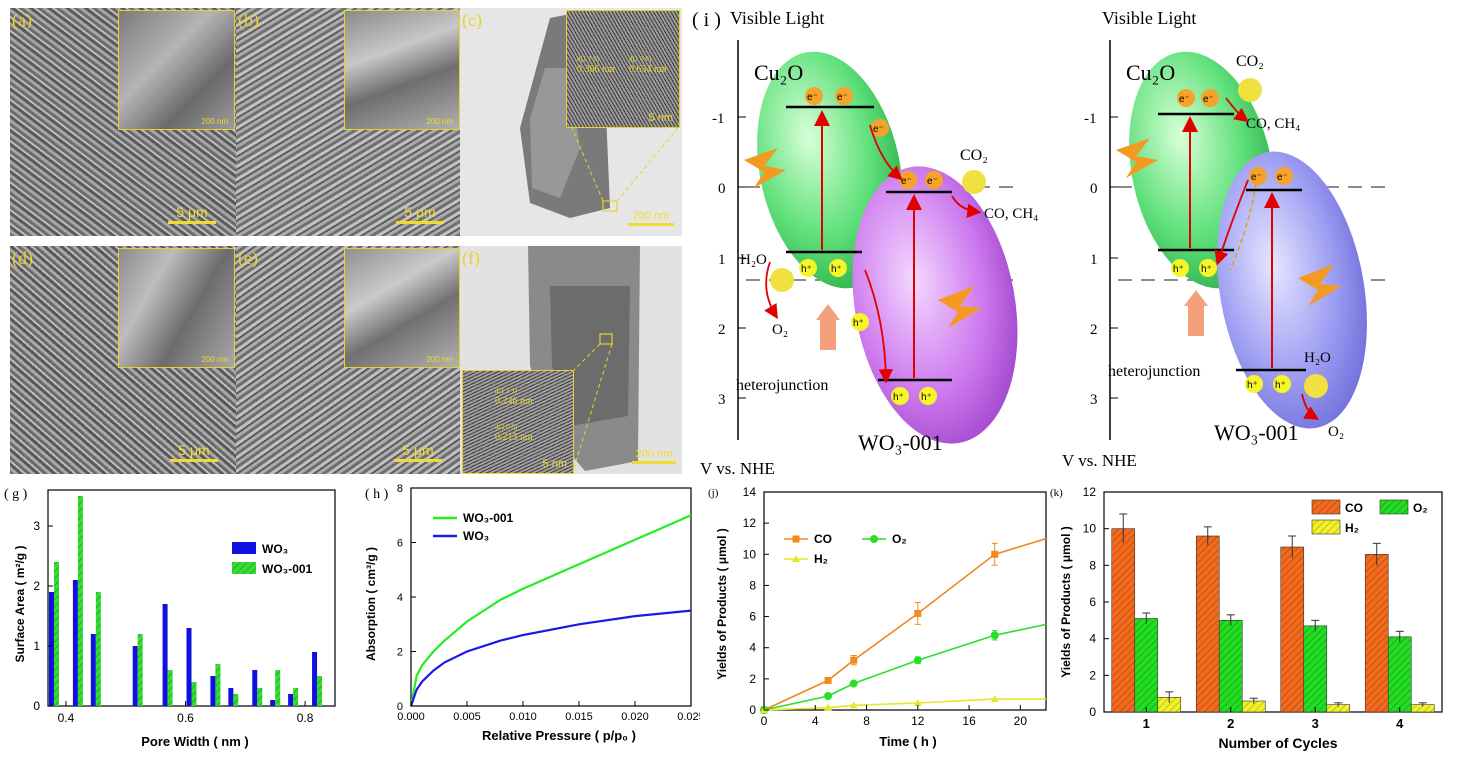  I want to click on right-tick-3: 3, so click(1094, 400).